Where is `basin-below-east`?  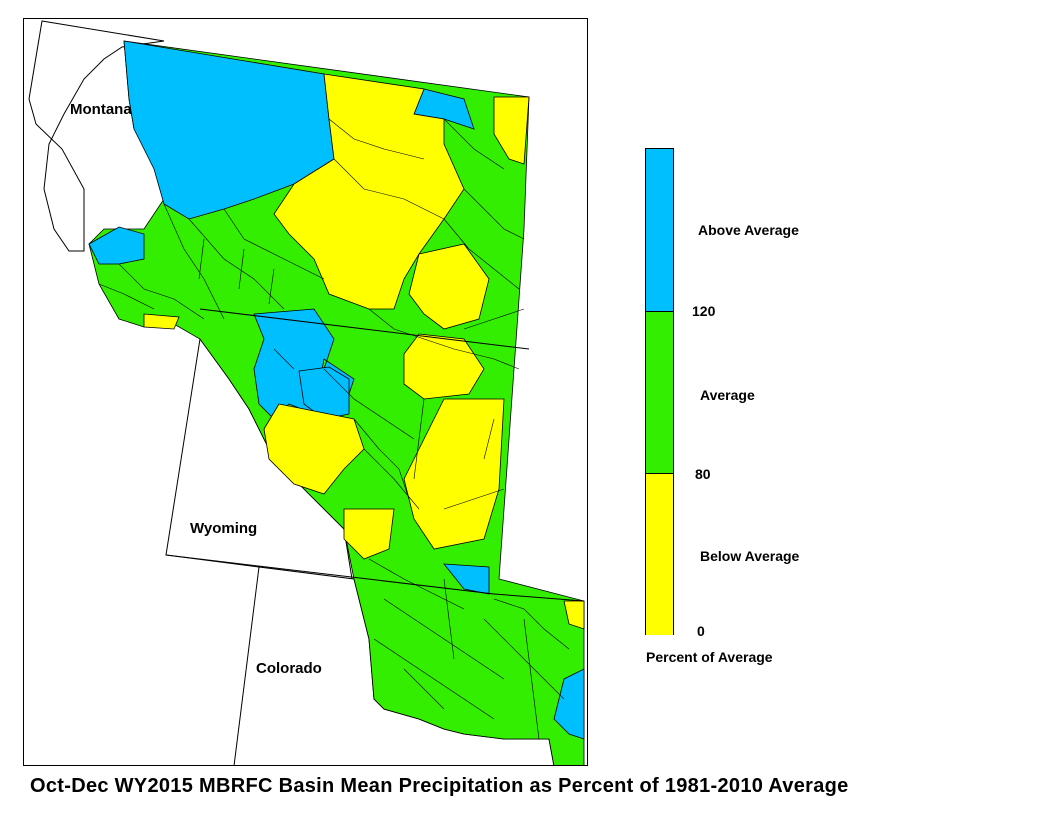 basin-below-east is located at coordinates (511, 130).